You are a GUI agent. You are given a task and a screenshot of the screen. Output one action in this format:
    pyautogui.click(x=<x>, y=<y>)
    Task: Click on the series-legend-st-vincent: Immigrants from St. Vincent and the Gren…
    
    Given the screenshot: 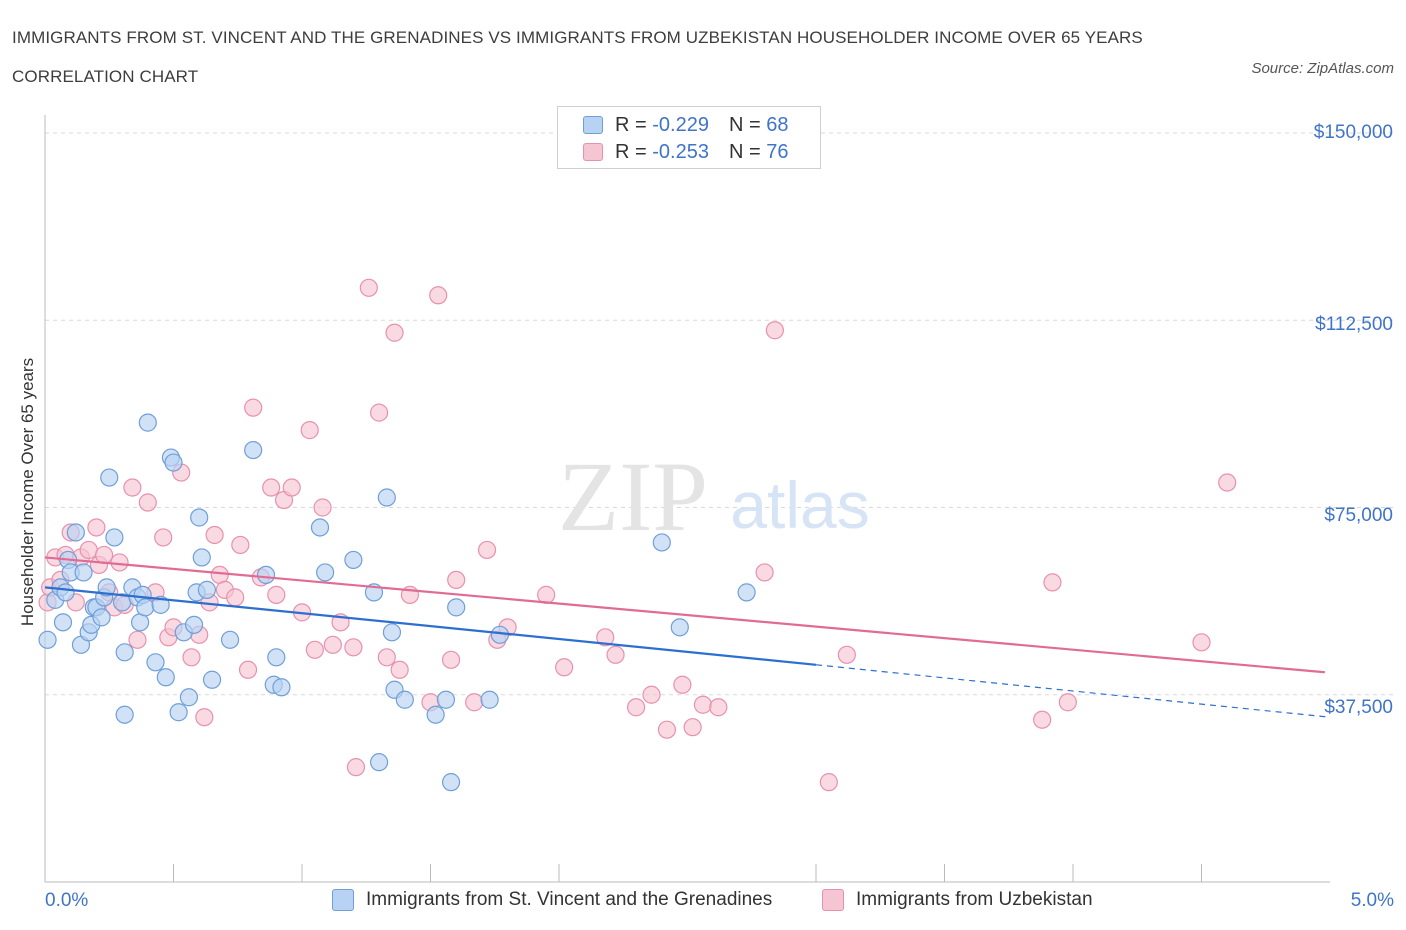 What is the action you would take?
    pyautogui.click(x=552, y=900)
    